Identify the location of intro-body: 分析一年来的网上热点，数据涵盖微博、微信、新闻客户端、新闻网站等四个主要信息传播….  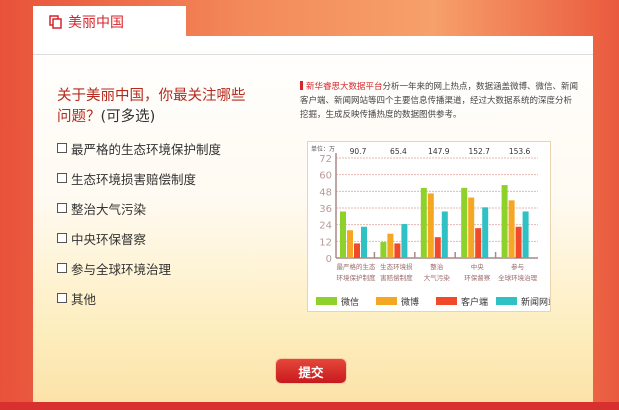
(439, 101).